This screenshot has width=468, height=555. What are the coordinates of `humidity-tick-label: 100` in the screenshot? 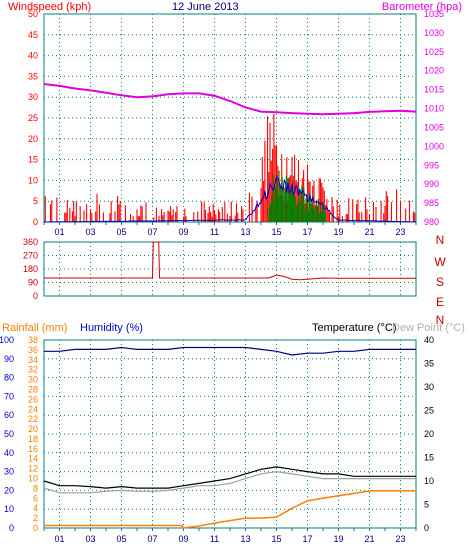 It's located at (7, 340).